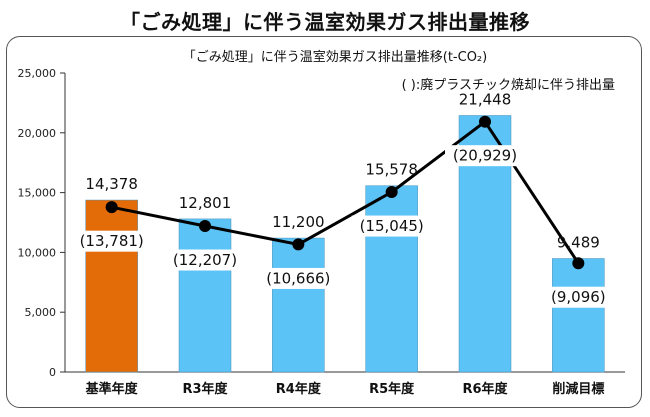 The height and width of the screenshot is (417, 650). What do you see at coordinates (41, 312) in the screenshot?
I see `y-tick-label: 5,000` at bounding box center [41, 312].